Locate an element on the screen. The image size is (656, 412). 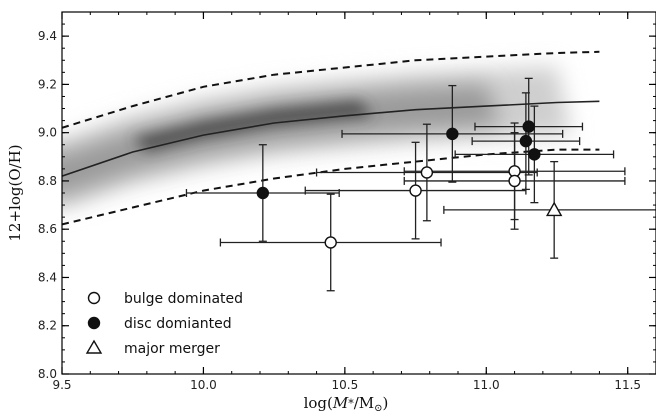
x-tick-label: 11.5 is located at coordinates (627, 385).